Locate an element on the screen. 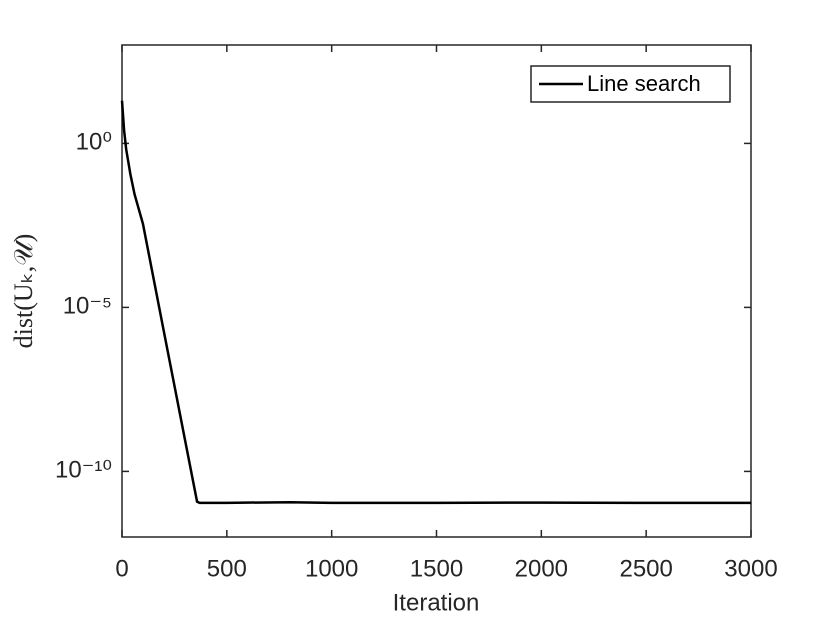 Image resolution: width=830 pixels, height=623 pixels. y-tick-label: 10⁻⁵ is located at coordinates (87, 306).